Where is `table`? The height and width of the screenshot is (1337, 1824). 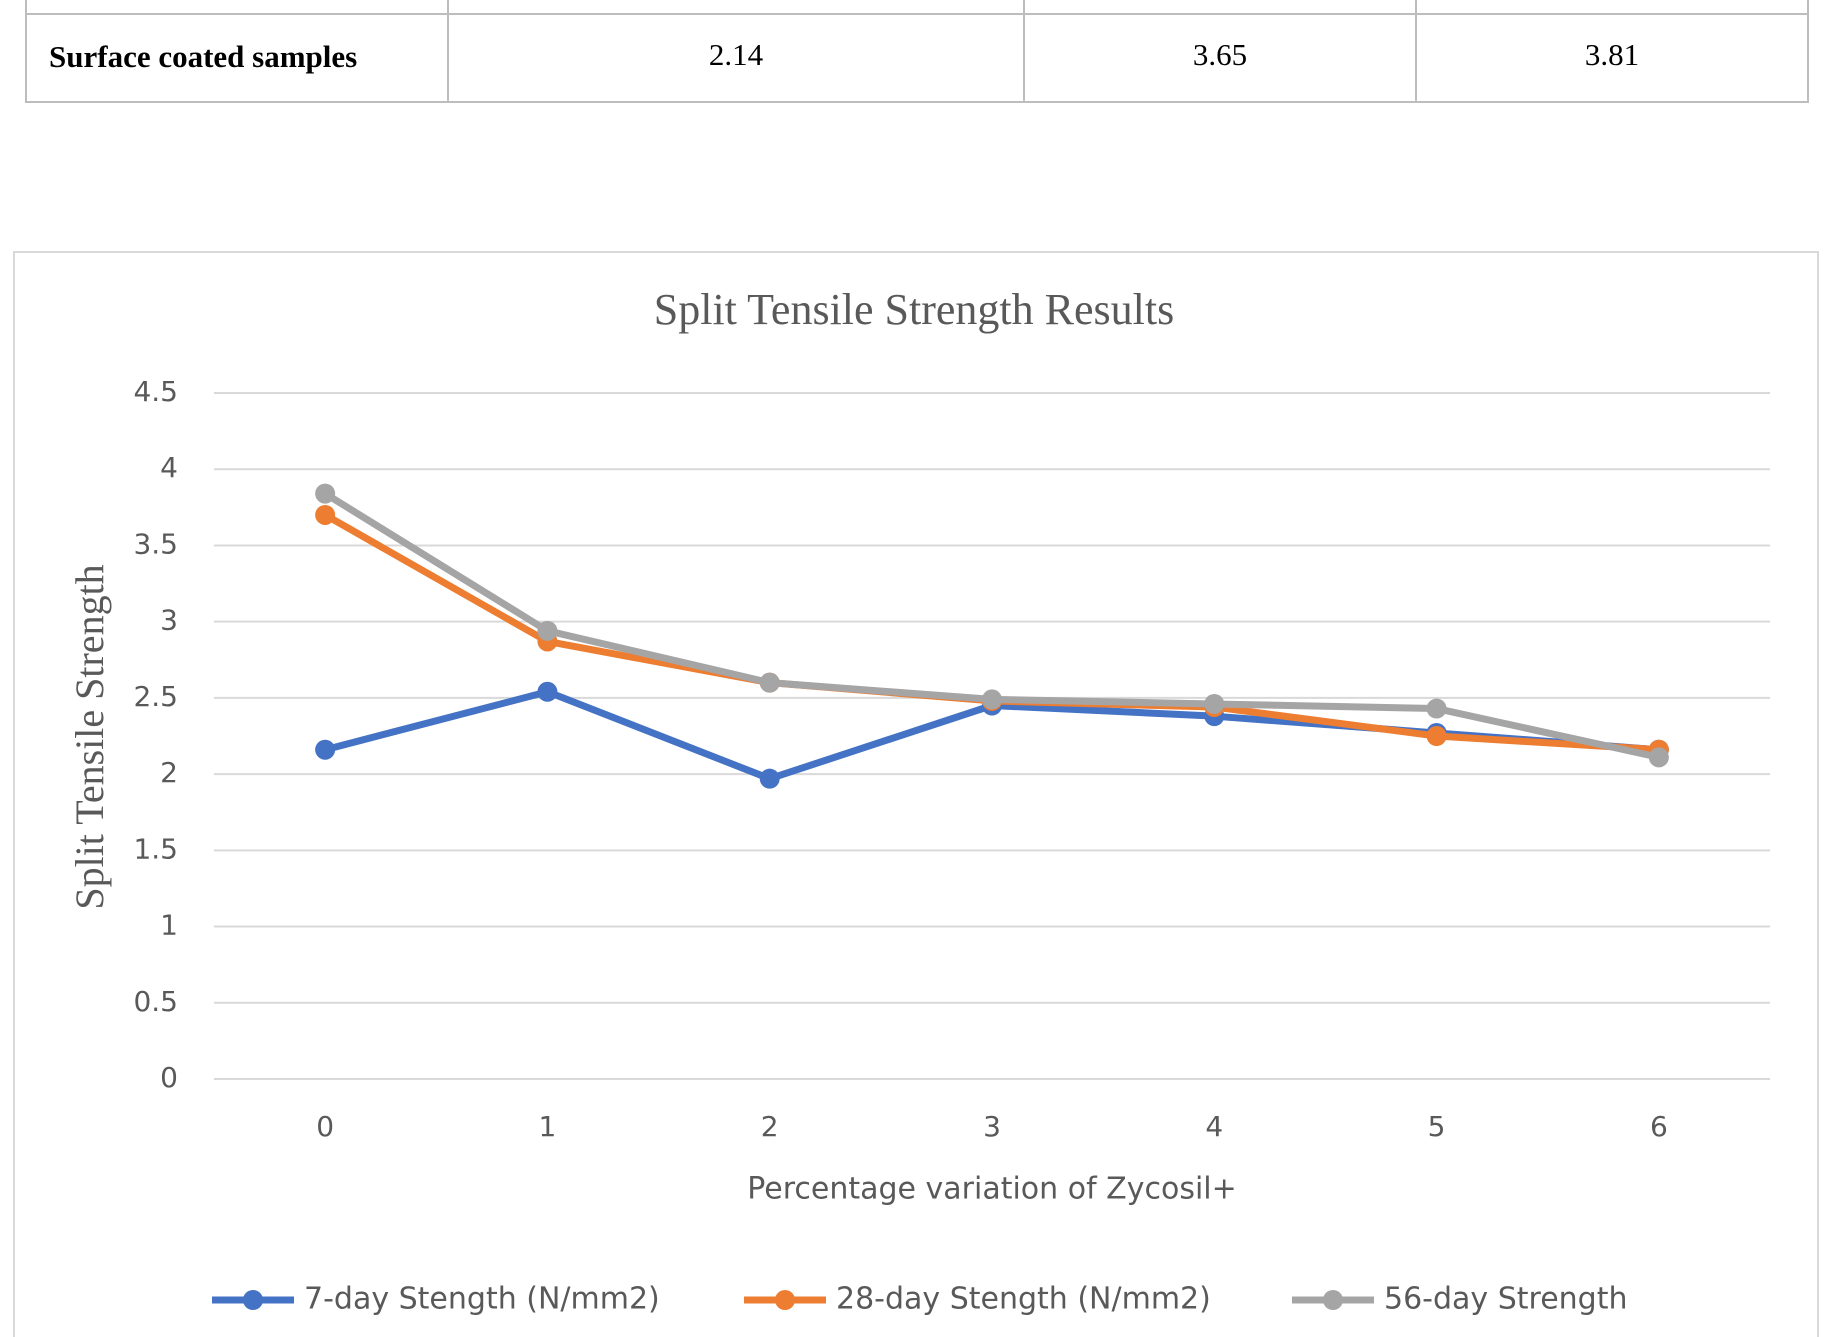
table is located at coordinates (917, 51).